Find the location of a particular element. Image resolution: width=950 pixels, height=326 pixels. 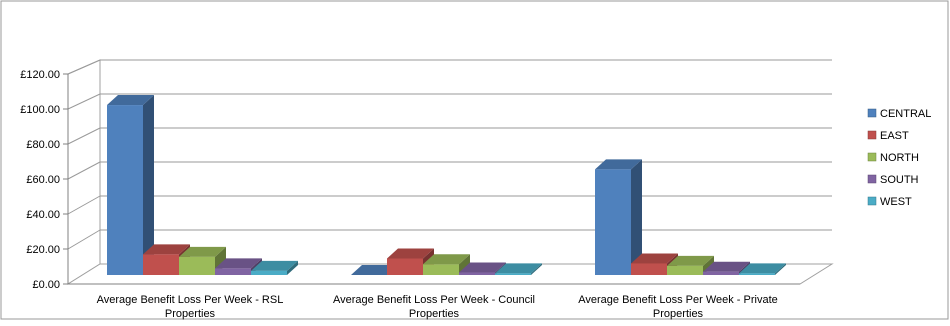

legend-swatch-west is located at coordinates (872, 201).